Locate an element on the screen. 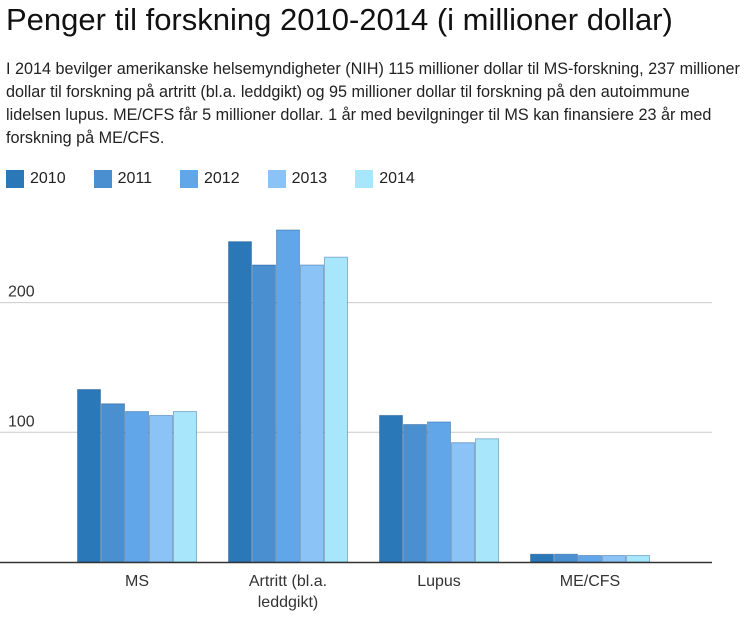 This screenshot has height=627, width=747. bar-Artritt (bl.a.-2010 is located at coordinates (240, 402).